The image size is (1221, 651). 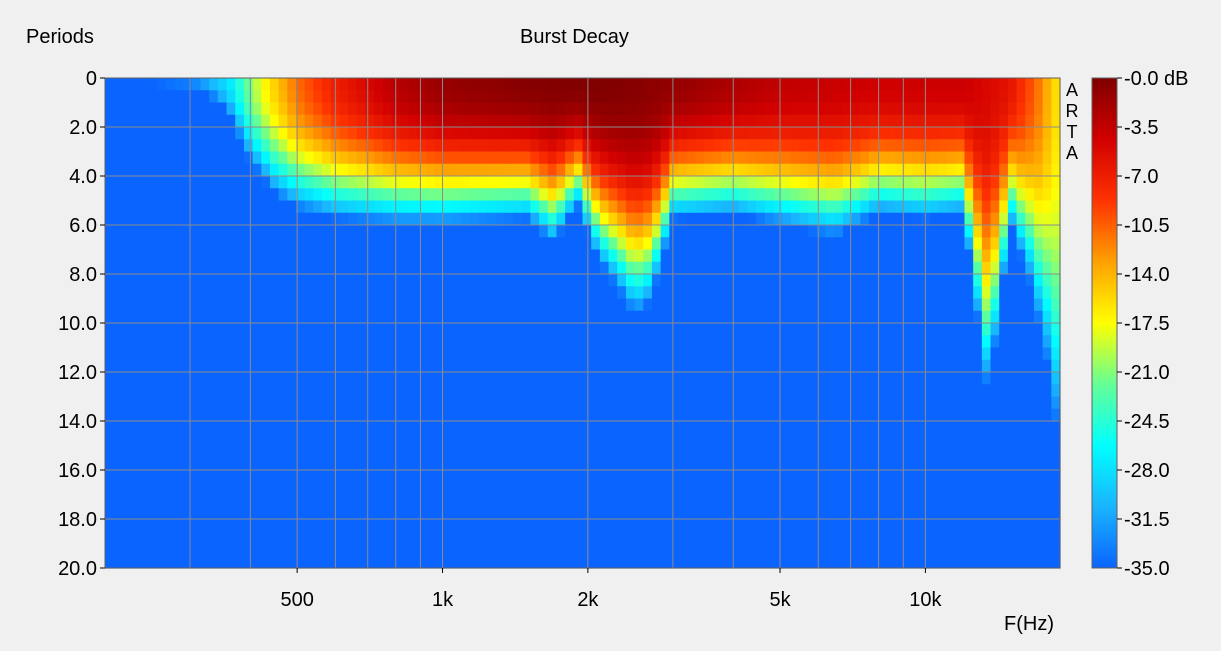 What do you see at coordinates (1072, 132) in the screenshot?
I see `watermark-letter: T` at bounding box center [1072, 132].